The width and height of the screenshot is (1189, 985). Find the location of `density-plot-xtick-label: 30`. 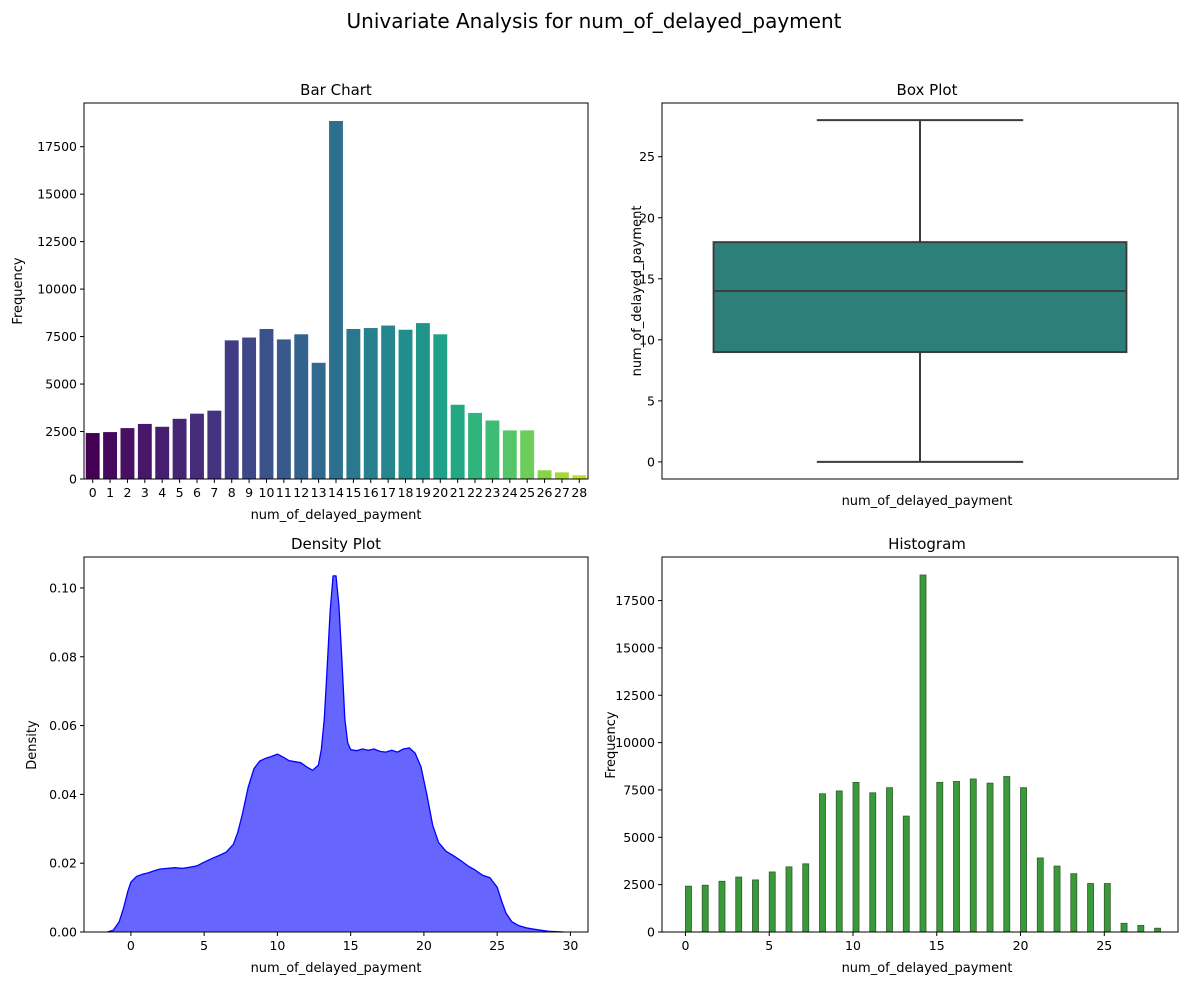

density-plot-xtick-label: 30 is located at coordinates (570, 945).